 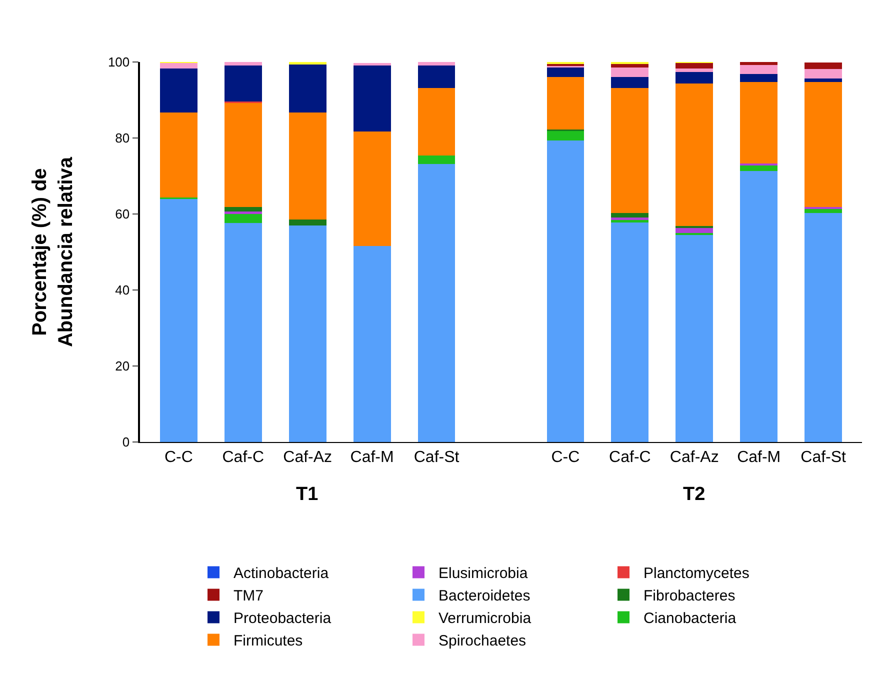 I want to click on legend-label: Actinobacteria, so click(x=282, y=573).